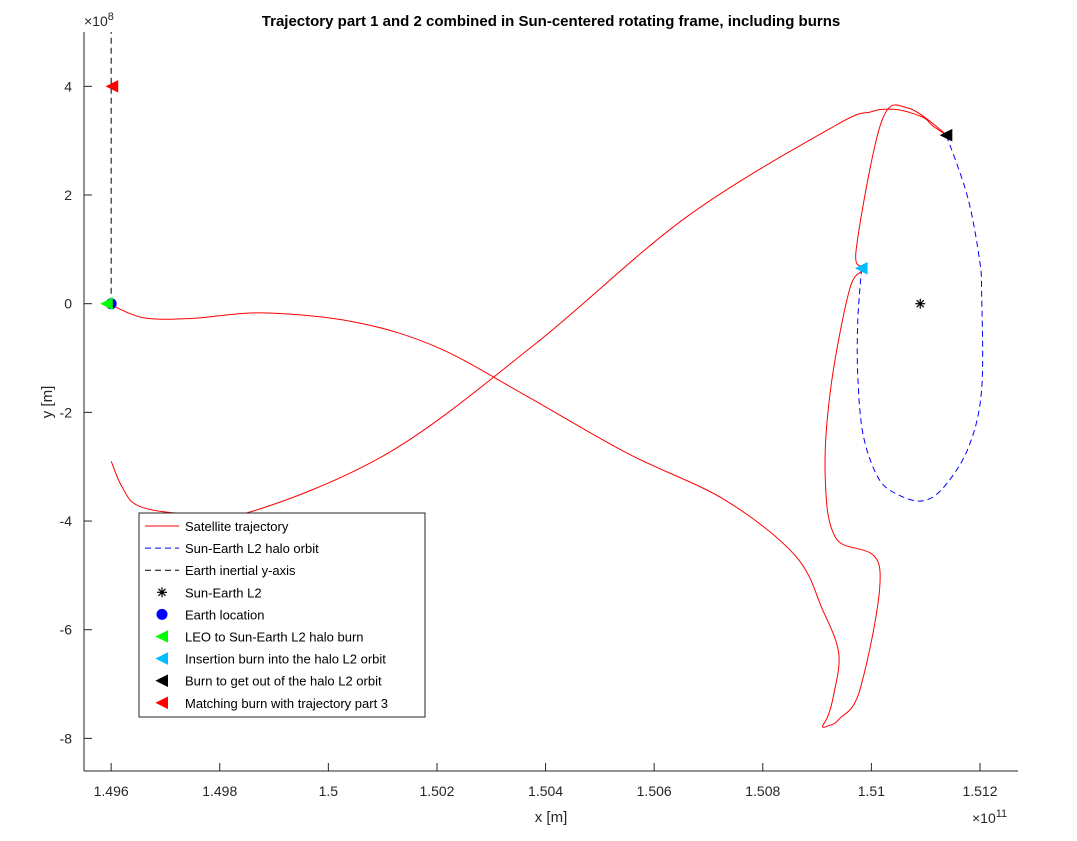  What do you see at coordinates (329, 791) in the screenshot?
I see `x-tick-label: 1.5` at bounding box center [329, 791].